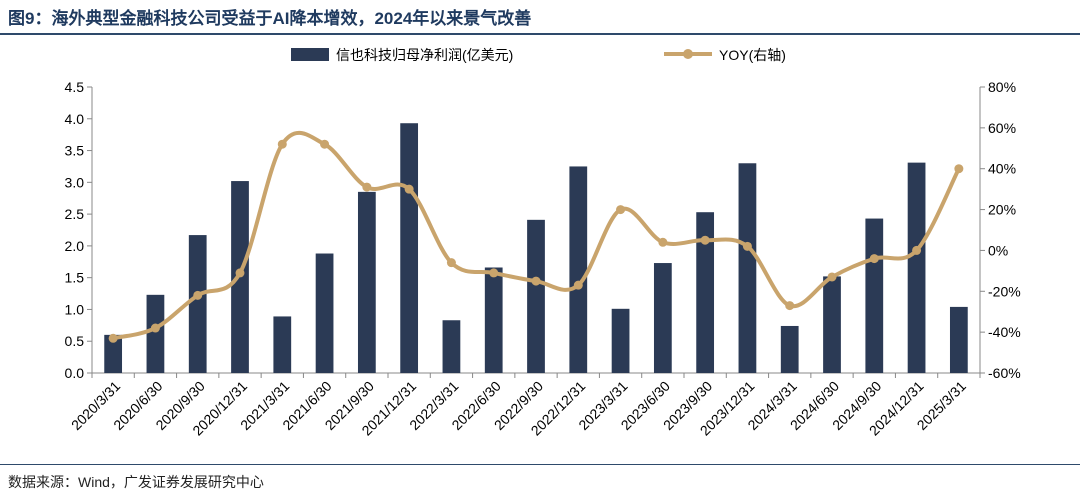 The width and height of the screenshot is (1080, 500). What do you see at coordinates (75, 119) in the screenshot?
I see `left-tick-label: 4.0` at bounding box center [75, 119].